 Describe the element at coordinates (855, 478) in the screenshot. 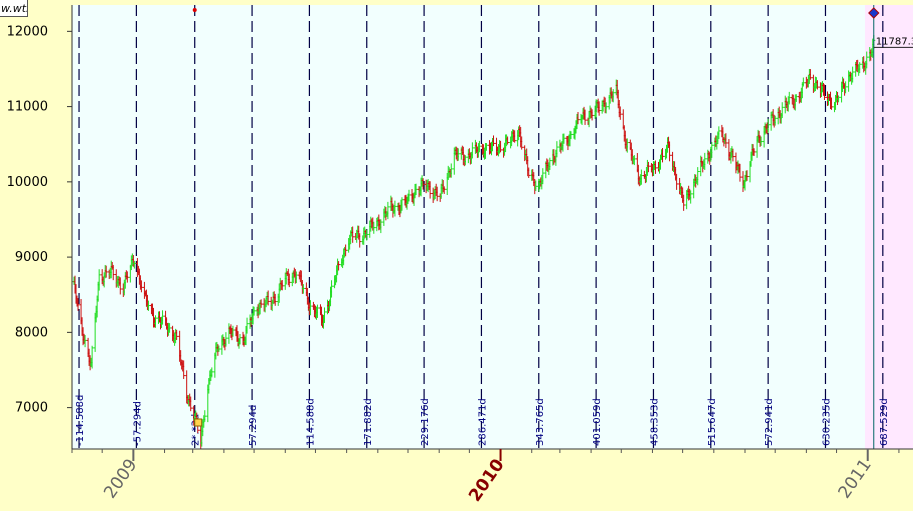

I see `x-year-label: 2011` at that location.